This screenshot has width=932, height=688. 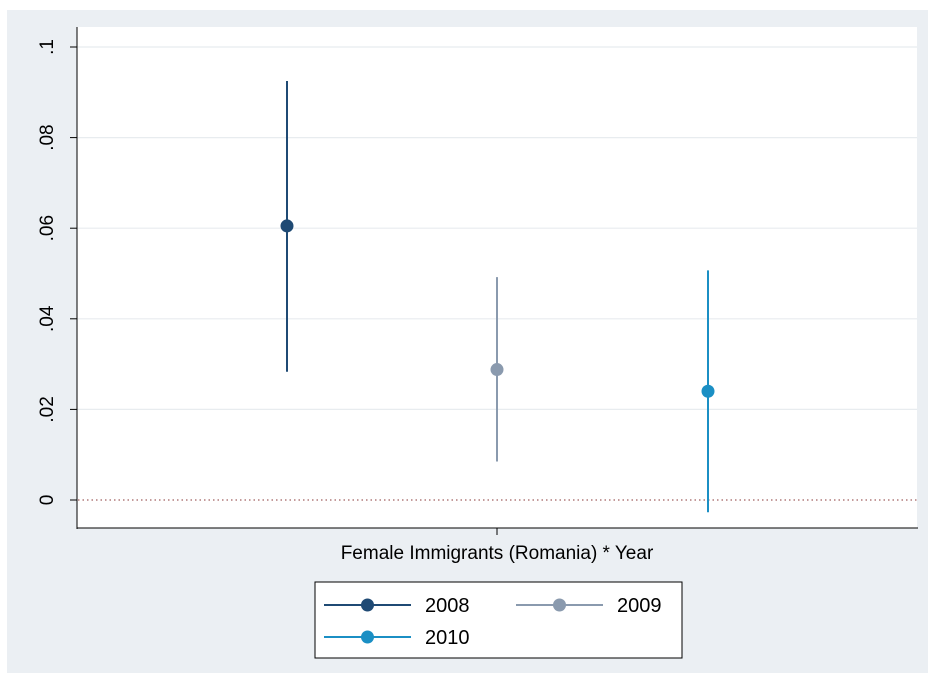 What do you see at coordinates (447, 638) in the screenshot?
I see `legend-label-2010: 2010` at bounding box center [447, 638].